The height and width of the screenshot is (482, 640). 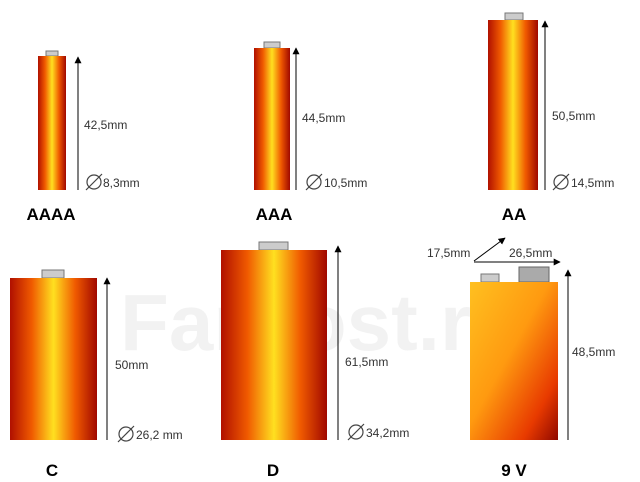 I want to click on diameter-label: 10,5mm, so click(x=345, y=183).